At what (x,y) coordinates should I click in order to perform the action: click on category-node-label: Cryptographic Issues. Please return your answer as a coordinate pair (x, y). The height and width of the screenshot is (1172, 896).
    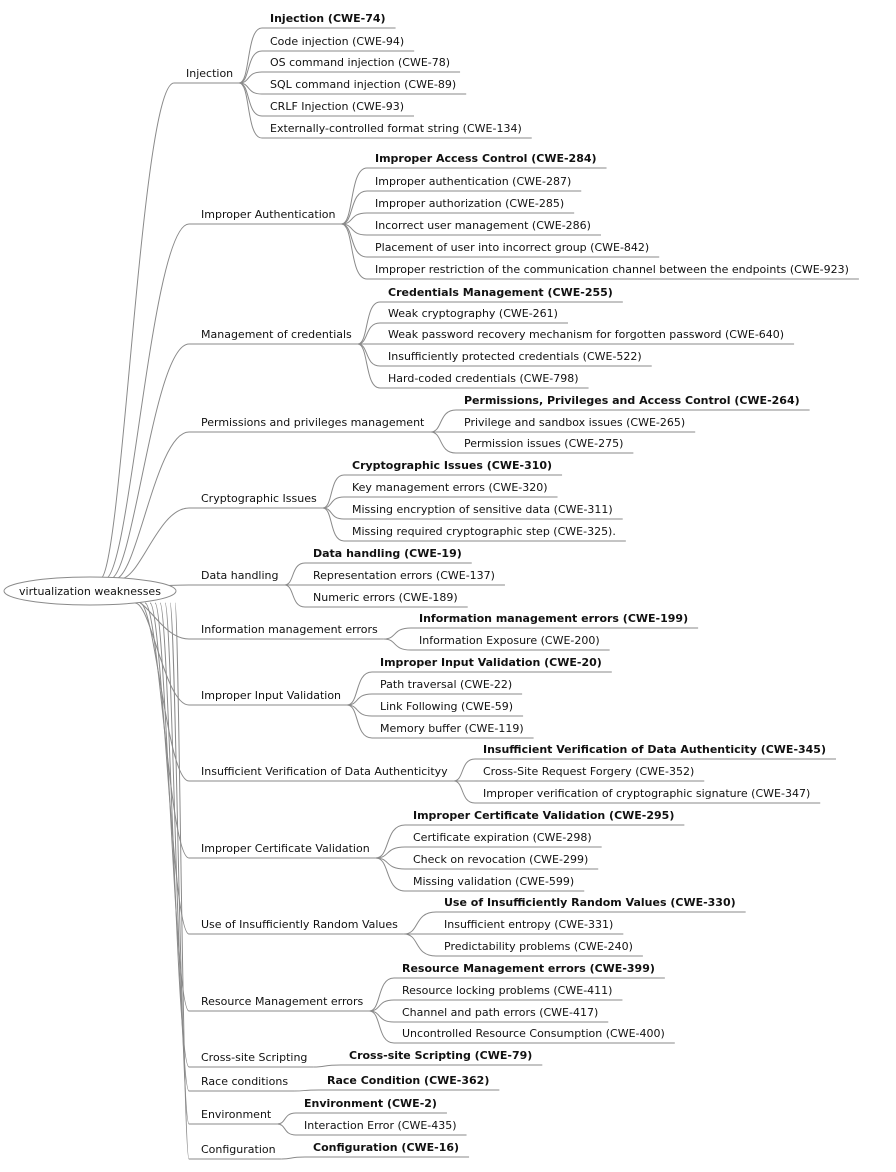
    Looking at the image, I should click on (259, 498).